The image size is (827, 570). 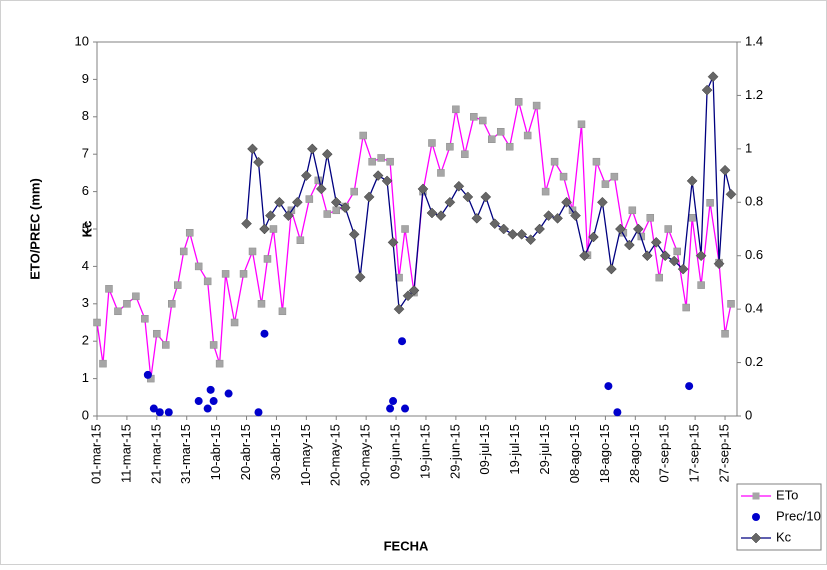 I want to click on x-tick-label: 21-mar-15, so click(x=155, y=454).